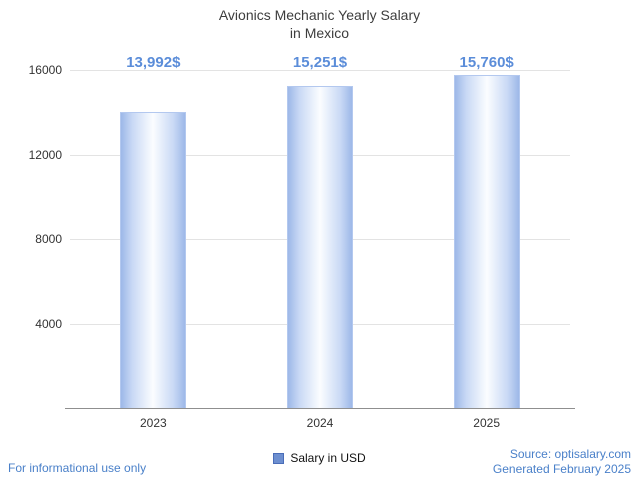 This screenshot has width=639, height=479. Describe the element at coordinates (320, 408) in the screenshot. I see `x-axis-line` at that location.